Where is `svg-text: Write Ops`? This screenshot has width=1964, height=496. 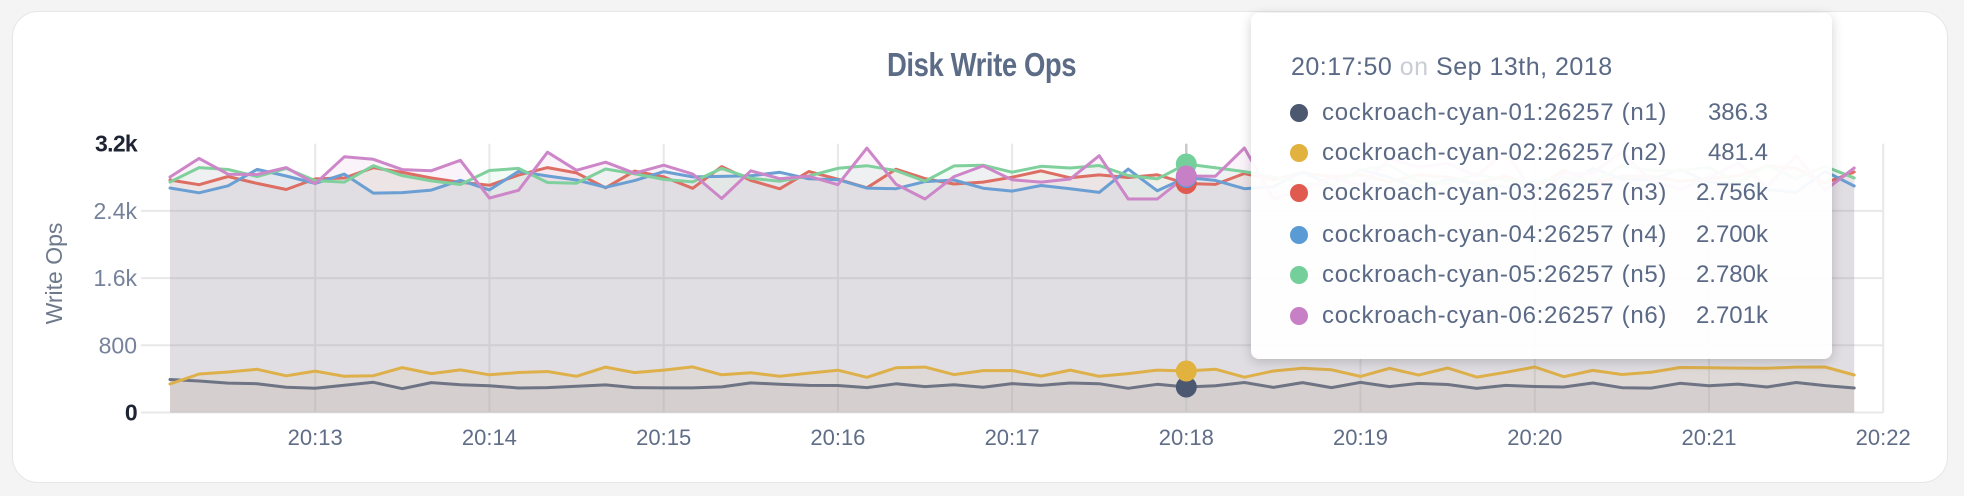
svg-text: Write Ops is located at coordinates (54, 274).